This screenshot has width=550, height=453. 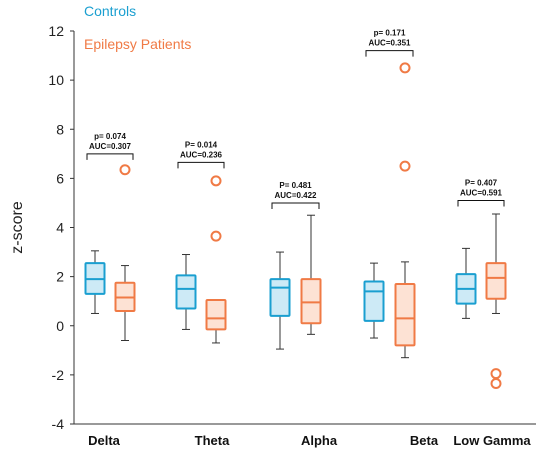 I want to click on annotation-auc: AUC=0.422, so click(x=295, y=195).